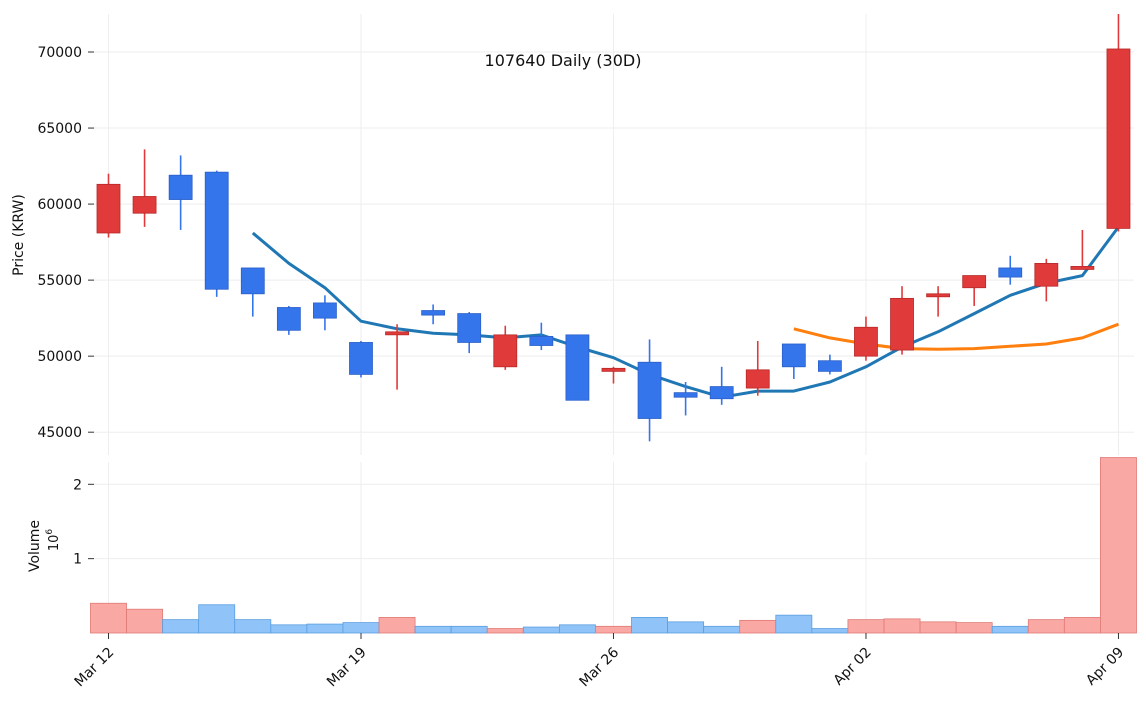 The image size is (1146, 704). What do you see at coordinates (59, 53) in the screenshot?
I see `y-tick-label: 70000` at bounding box center [59, 53].